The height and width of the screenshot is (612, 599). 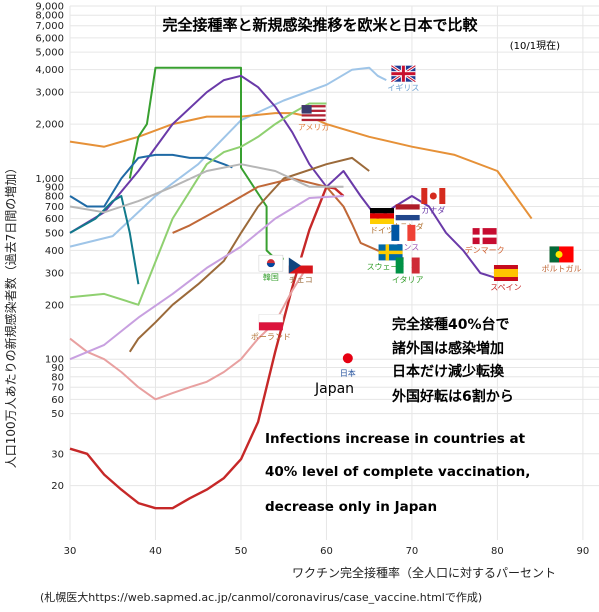 I want to click on y-tick-label: 9,000, so click(x=49, y=7).